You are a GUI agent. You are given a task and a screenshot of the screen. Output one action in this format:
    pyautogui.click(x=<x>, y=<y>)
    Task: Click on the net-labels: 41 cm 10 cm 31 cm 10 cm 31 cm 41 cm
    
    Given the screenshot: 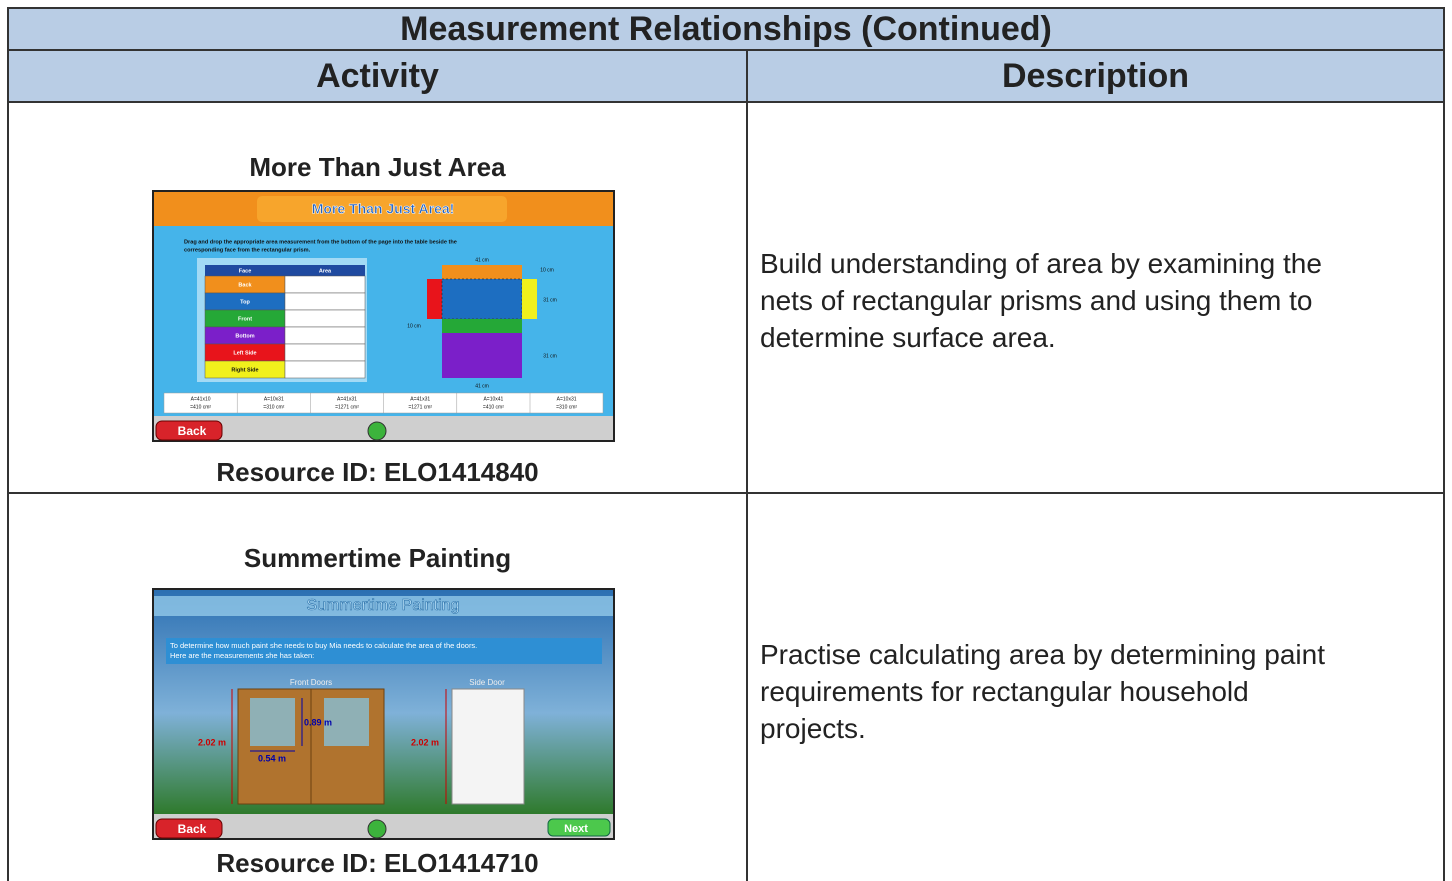 What is the action you would take?
    pyautogui.click(x=482, y=323)
    